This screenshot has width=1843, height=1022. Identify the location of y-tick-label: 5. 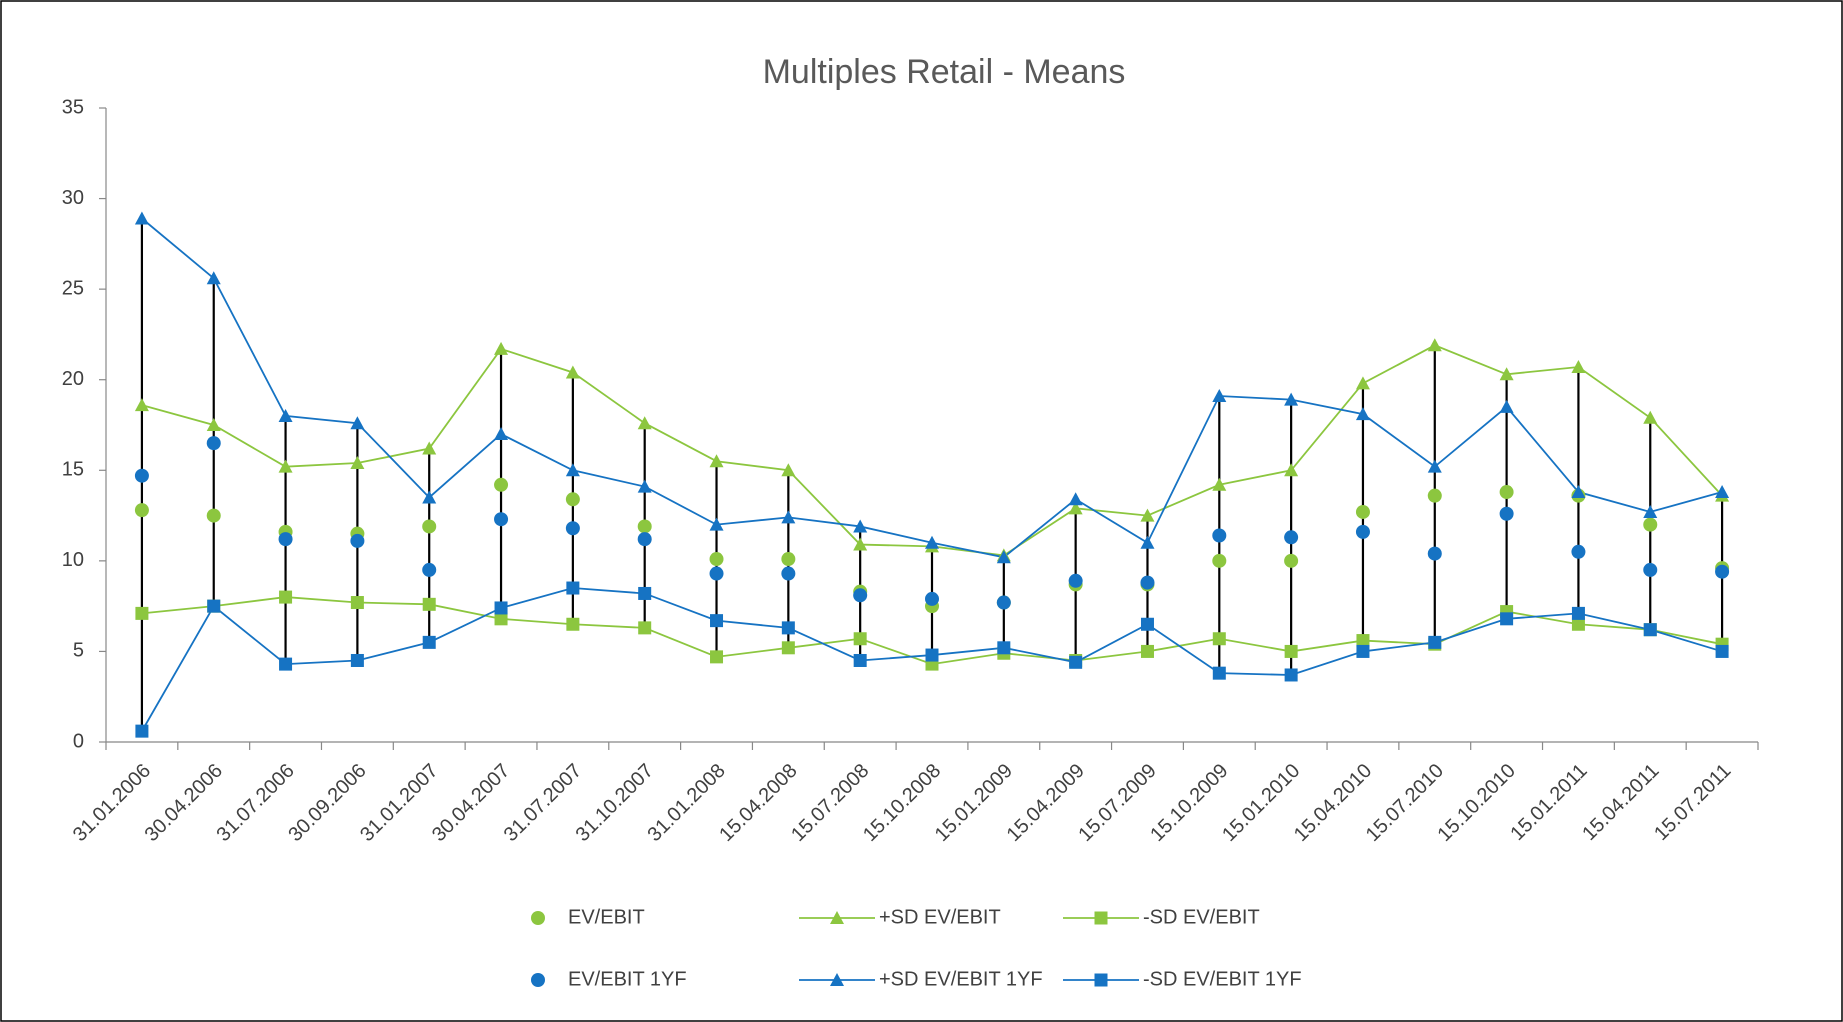
(78, 651).